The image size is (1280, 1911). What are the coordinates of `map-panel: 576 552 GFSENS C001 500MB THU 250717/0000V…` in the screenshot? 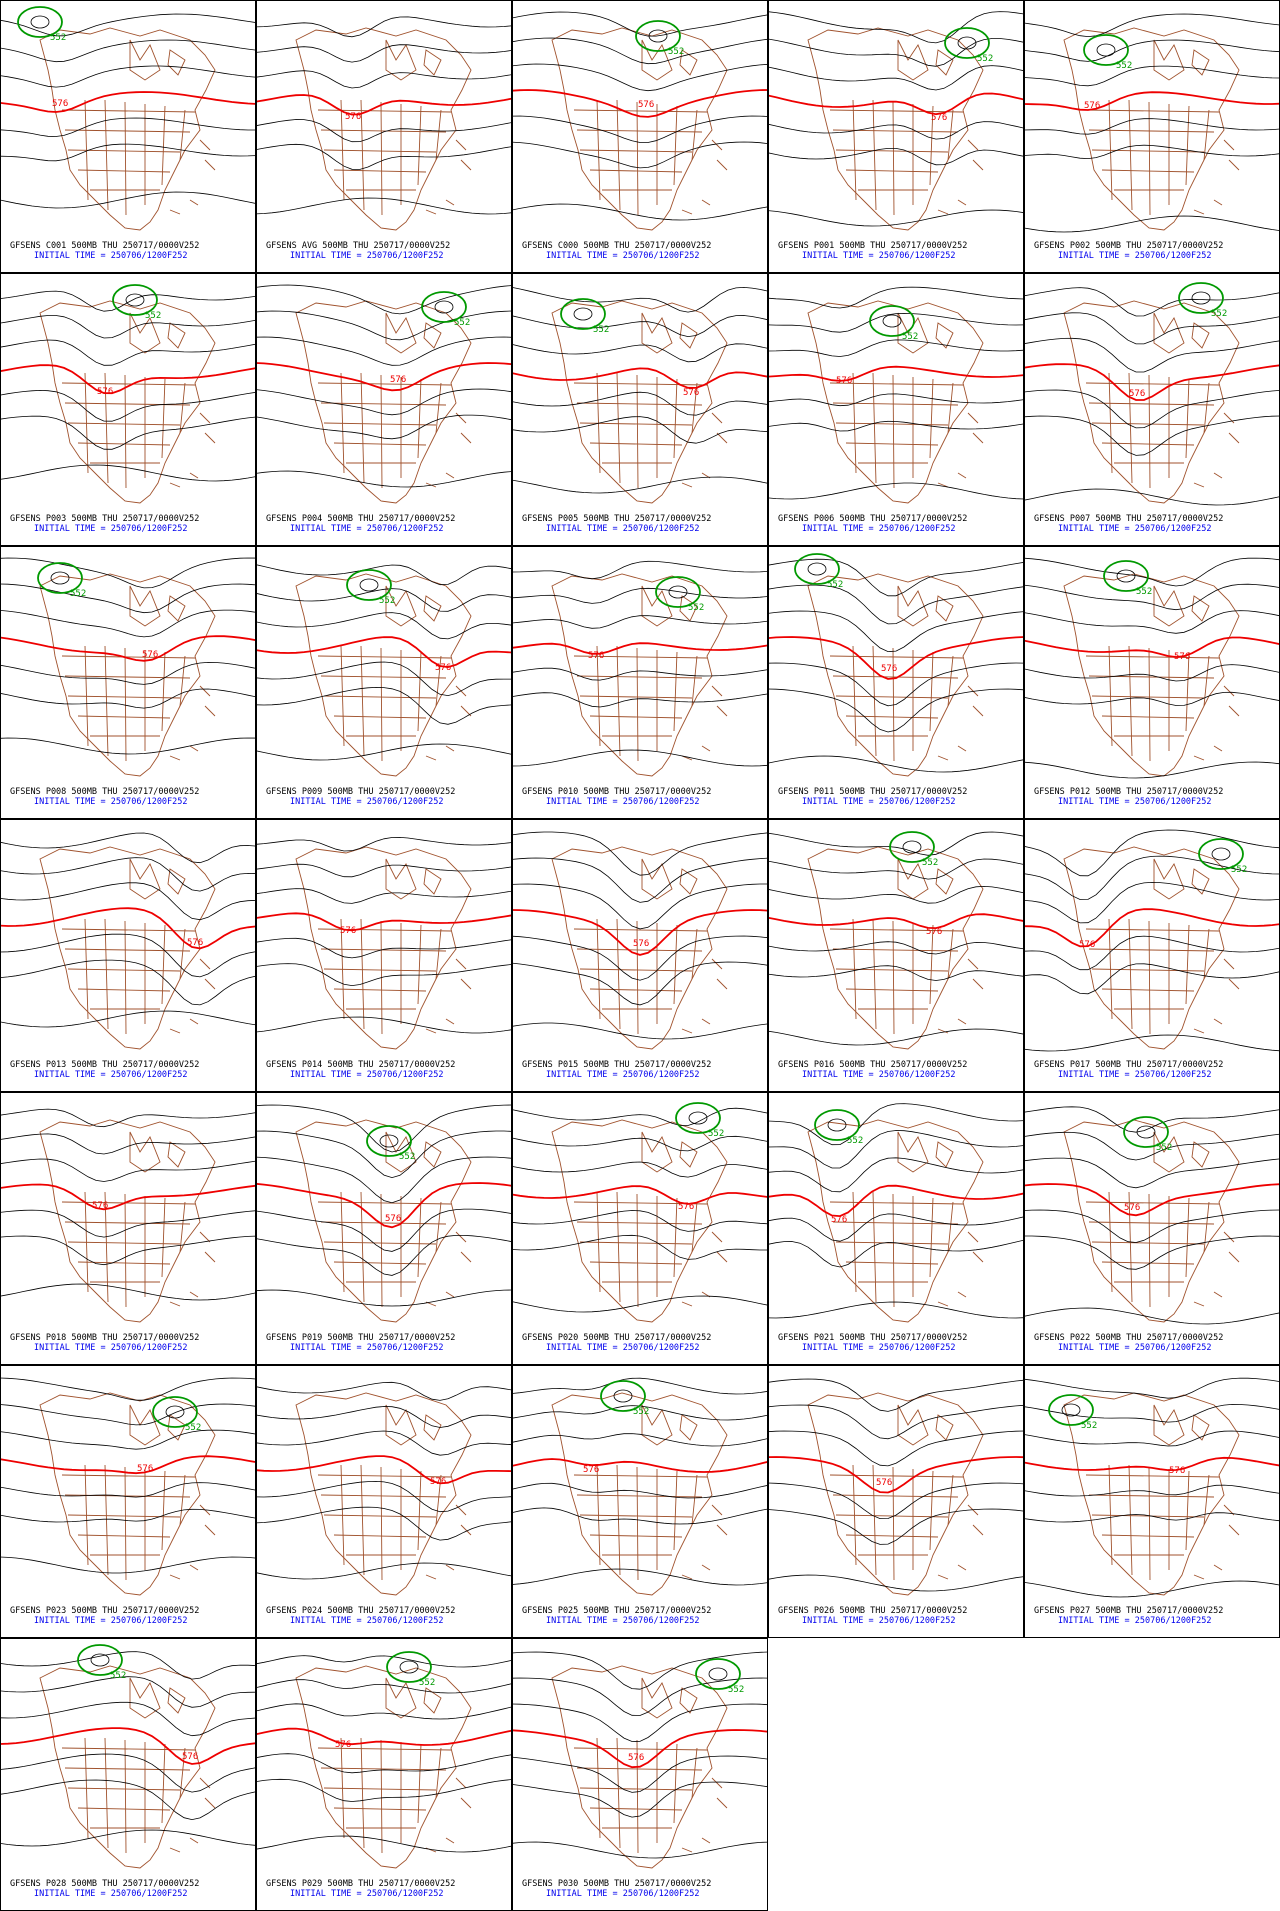 It's located at (128, 136).